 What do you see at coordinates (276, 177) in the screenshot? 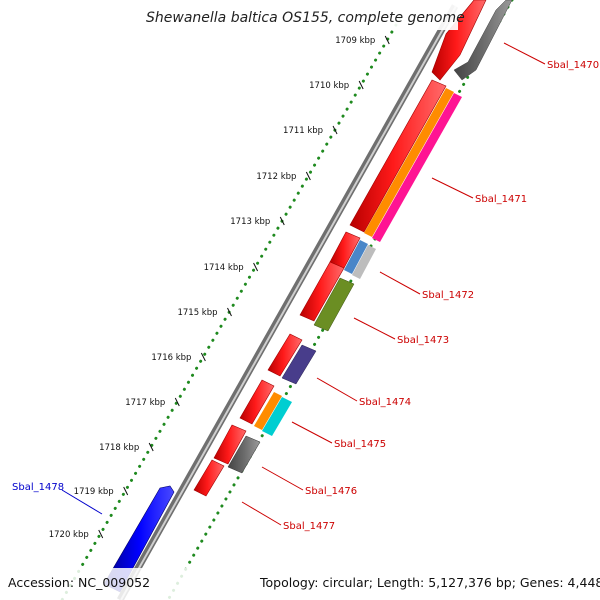
I see `tick-label: 1712 kbp` at bounding box center [276, 177].